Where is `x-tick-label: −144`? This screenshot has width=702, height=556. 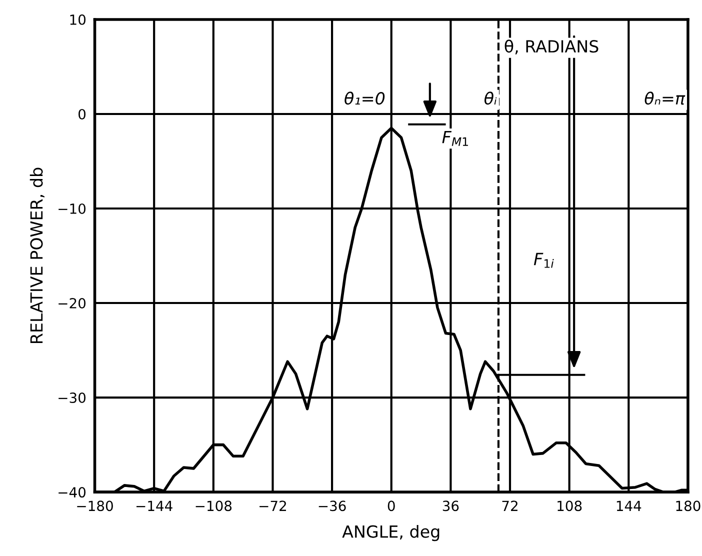
x-tick-label: −144 is located at coordinates (154, 505).